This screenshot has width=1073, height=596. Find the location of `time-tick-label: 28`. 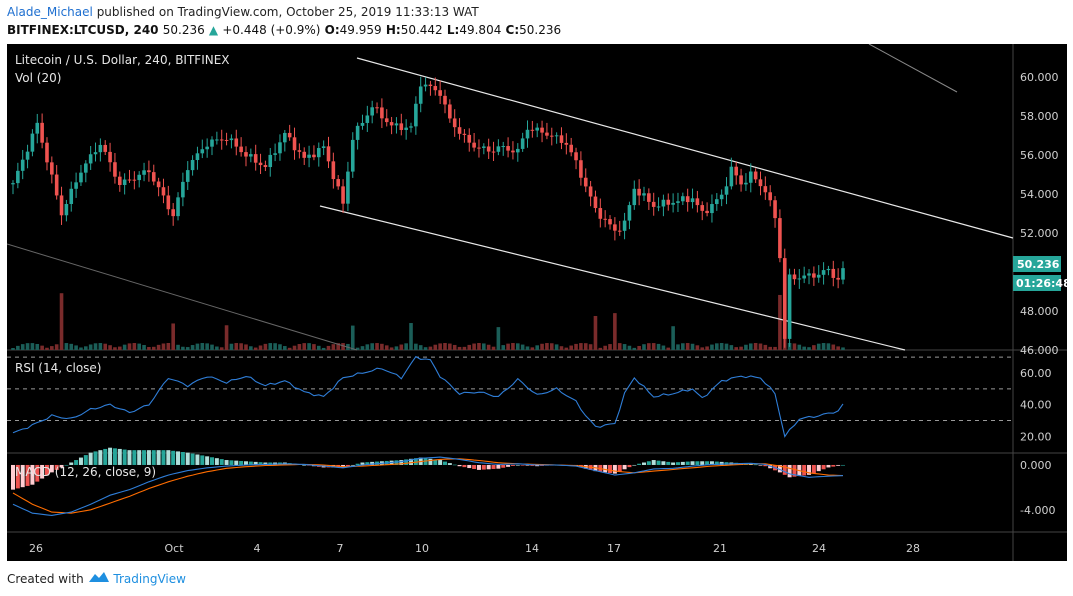

time-tick-label: 28 is located at coordinates (913, 548).